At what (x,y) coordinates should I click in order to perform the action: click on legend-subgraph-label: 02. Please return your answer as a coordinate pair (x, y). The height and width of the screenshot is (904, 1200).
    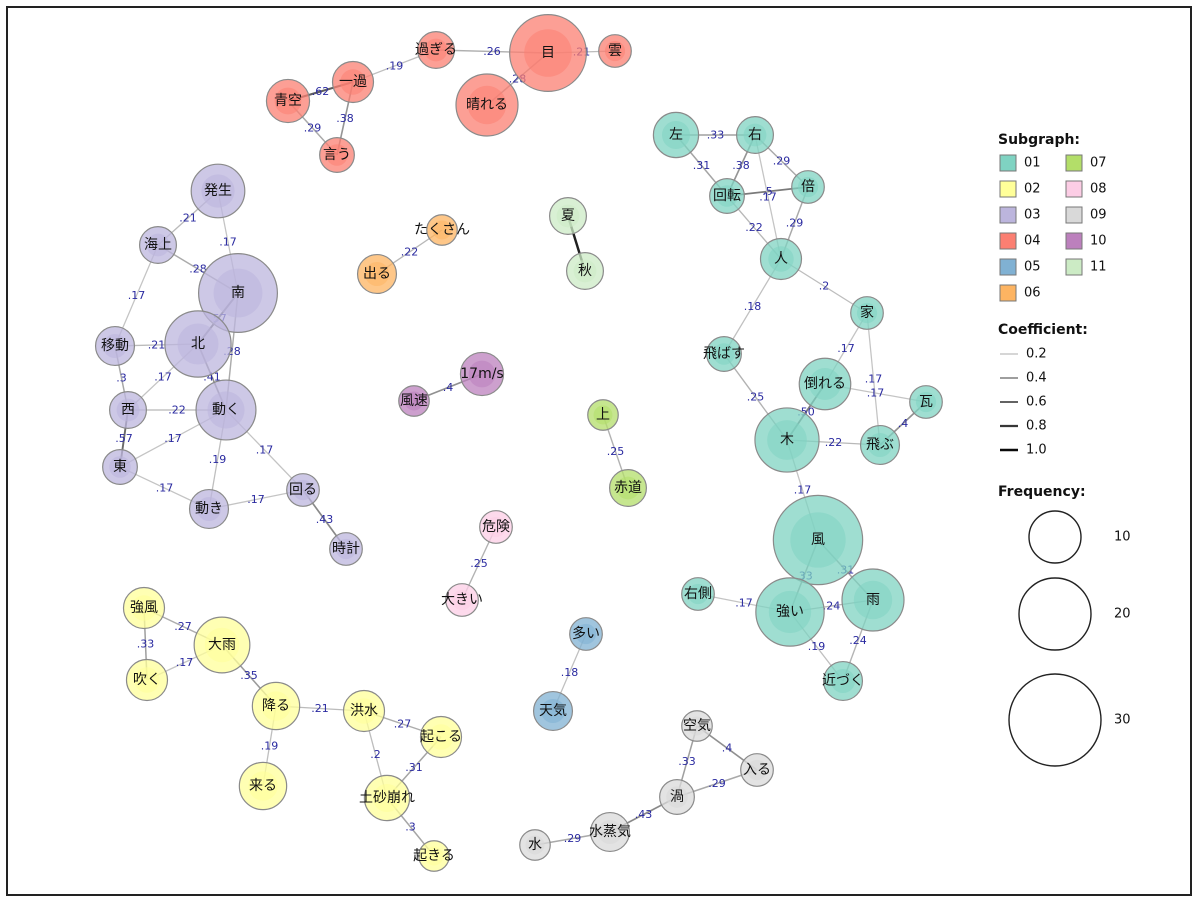
    Looking at the image, I should click on (1032, 189).